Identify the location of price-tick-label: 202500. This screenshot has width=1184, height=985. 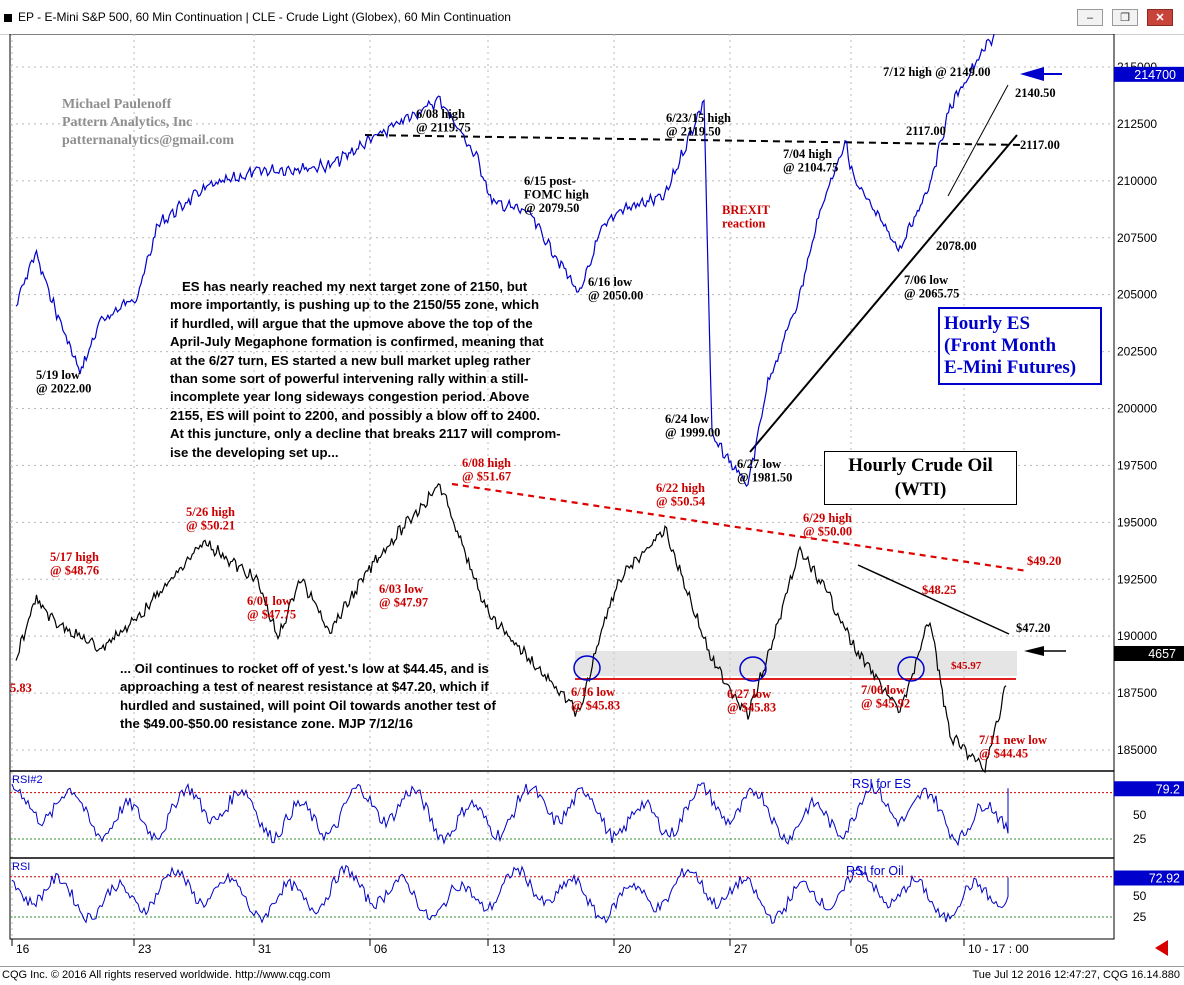
(1137, 352).